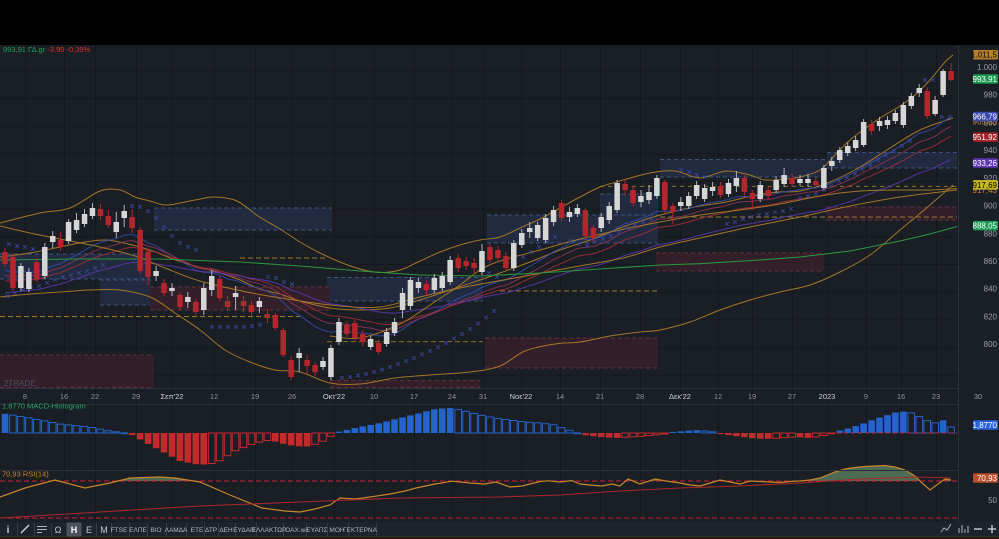  I want to click on svg-text: 917,43, so click(985, 190).